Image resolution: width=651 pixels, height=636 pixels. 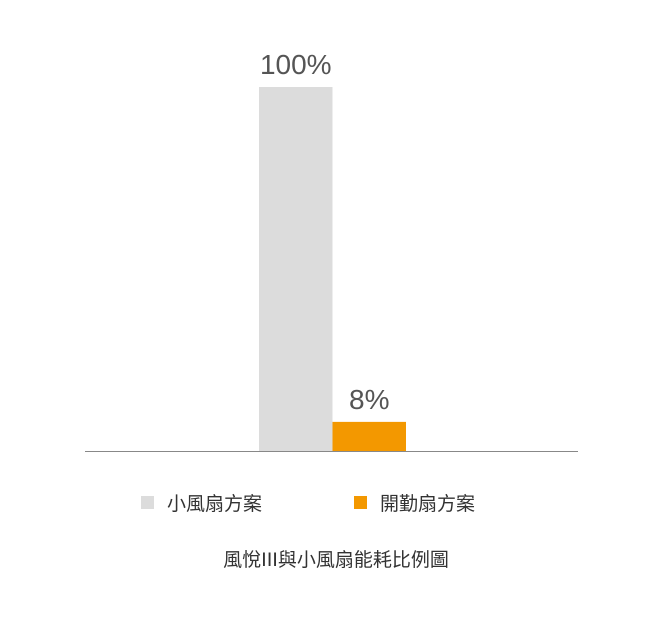 What do you see at coordinates (336, 560) in the screenshot?
I see `chart-title: 風悅III與小風扇能耗比例圖` at bounding box center [336, 560].